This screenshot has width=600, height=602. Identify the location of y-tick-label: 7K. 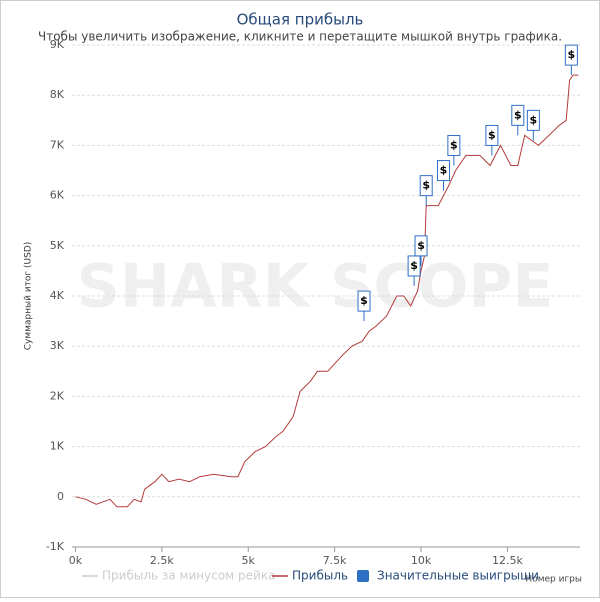
(57, 144).